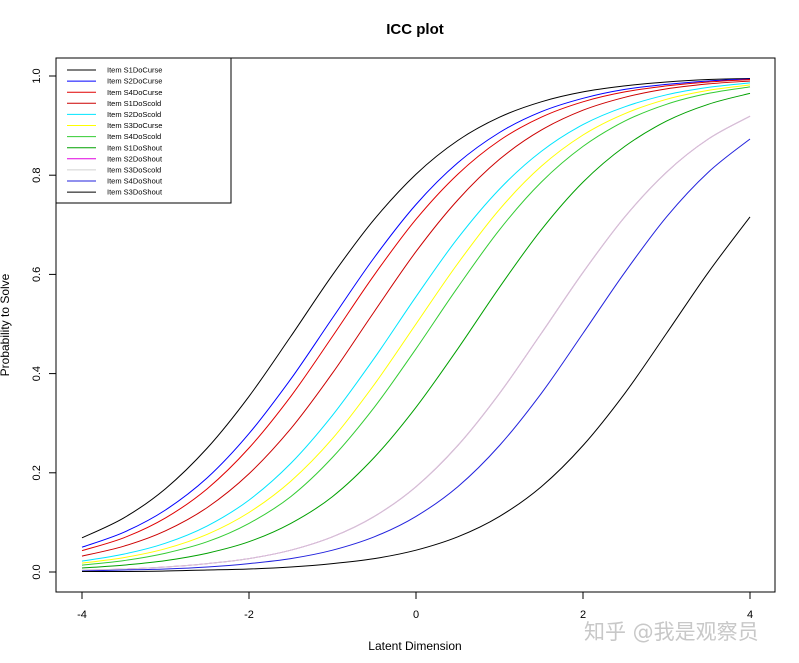  I want to click on x-tick-label: 4, so click(750, 615).